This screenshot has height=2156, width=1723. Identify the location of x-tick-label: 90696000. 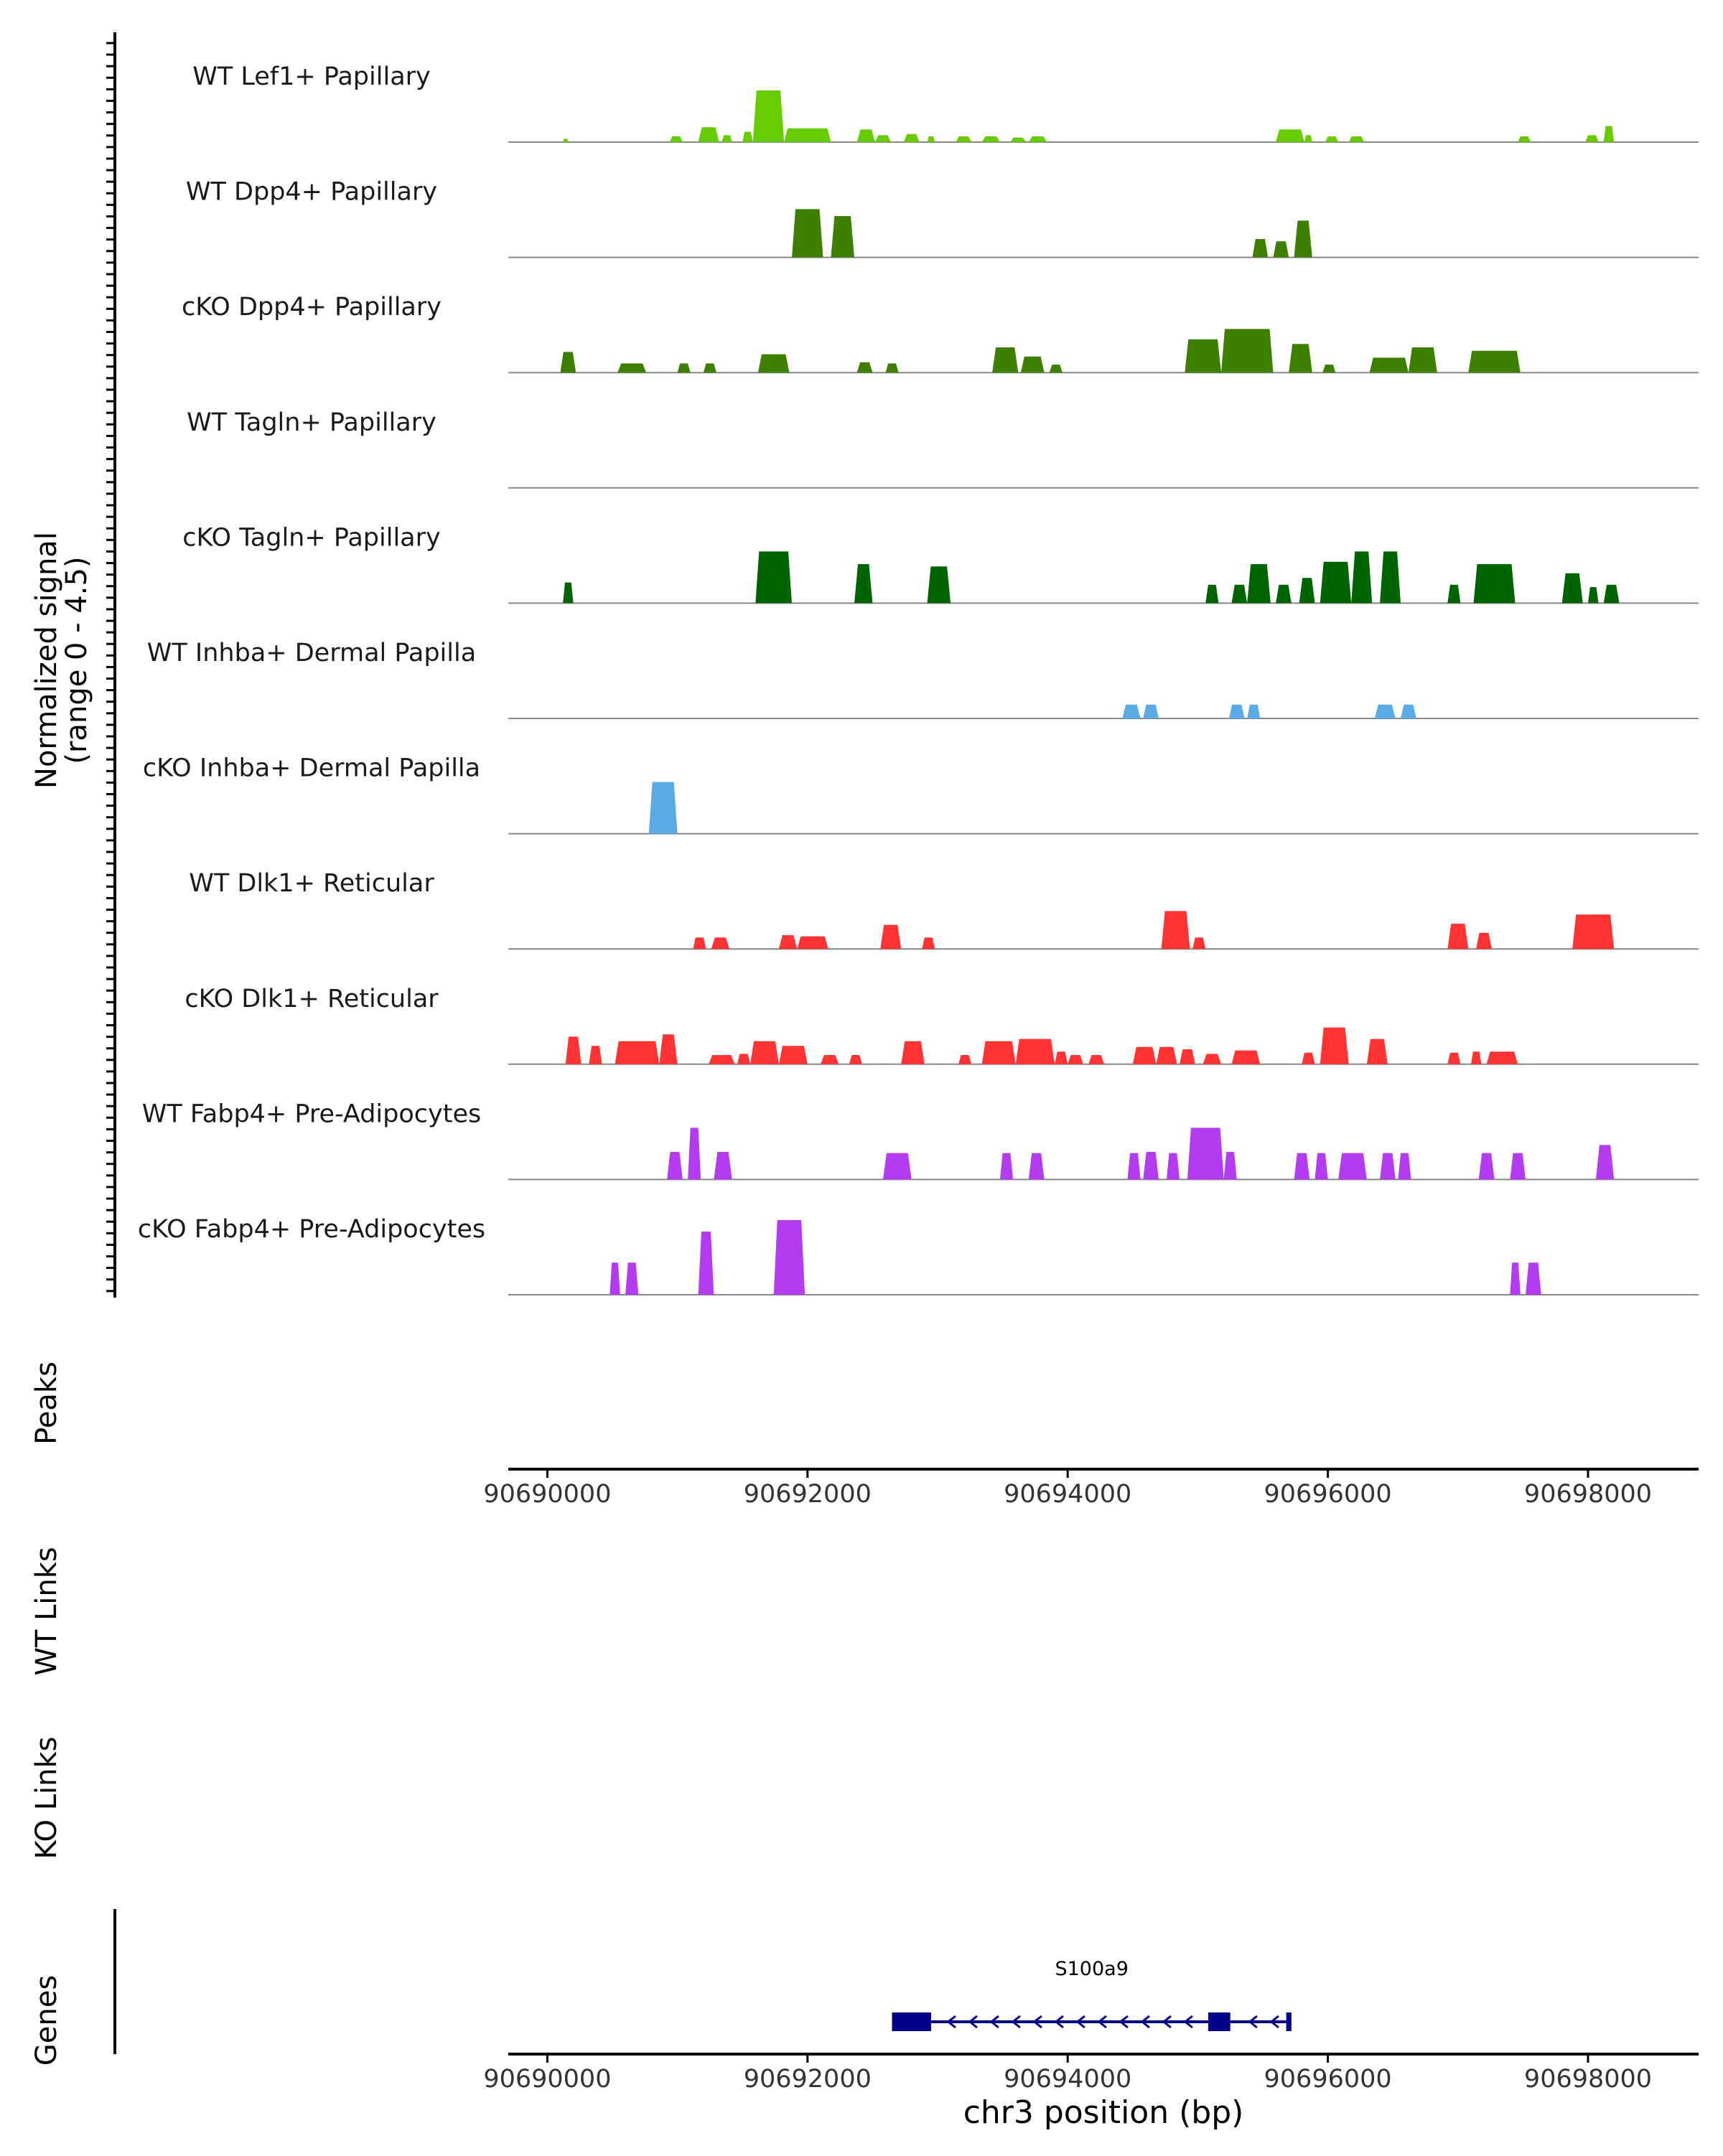
(1328, 2079).